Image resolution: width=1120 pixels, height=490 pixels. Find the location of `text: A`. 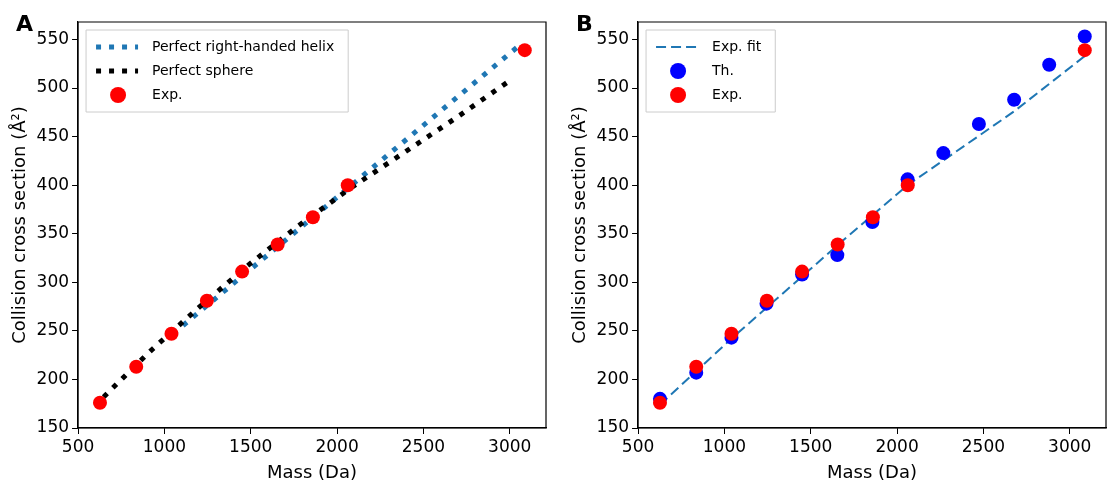

text: A is located at coordinates (25, 23).